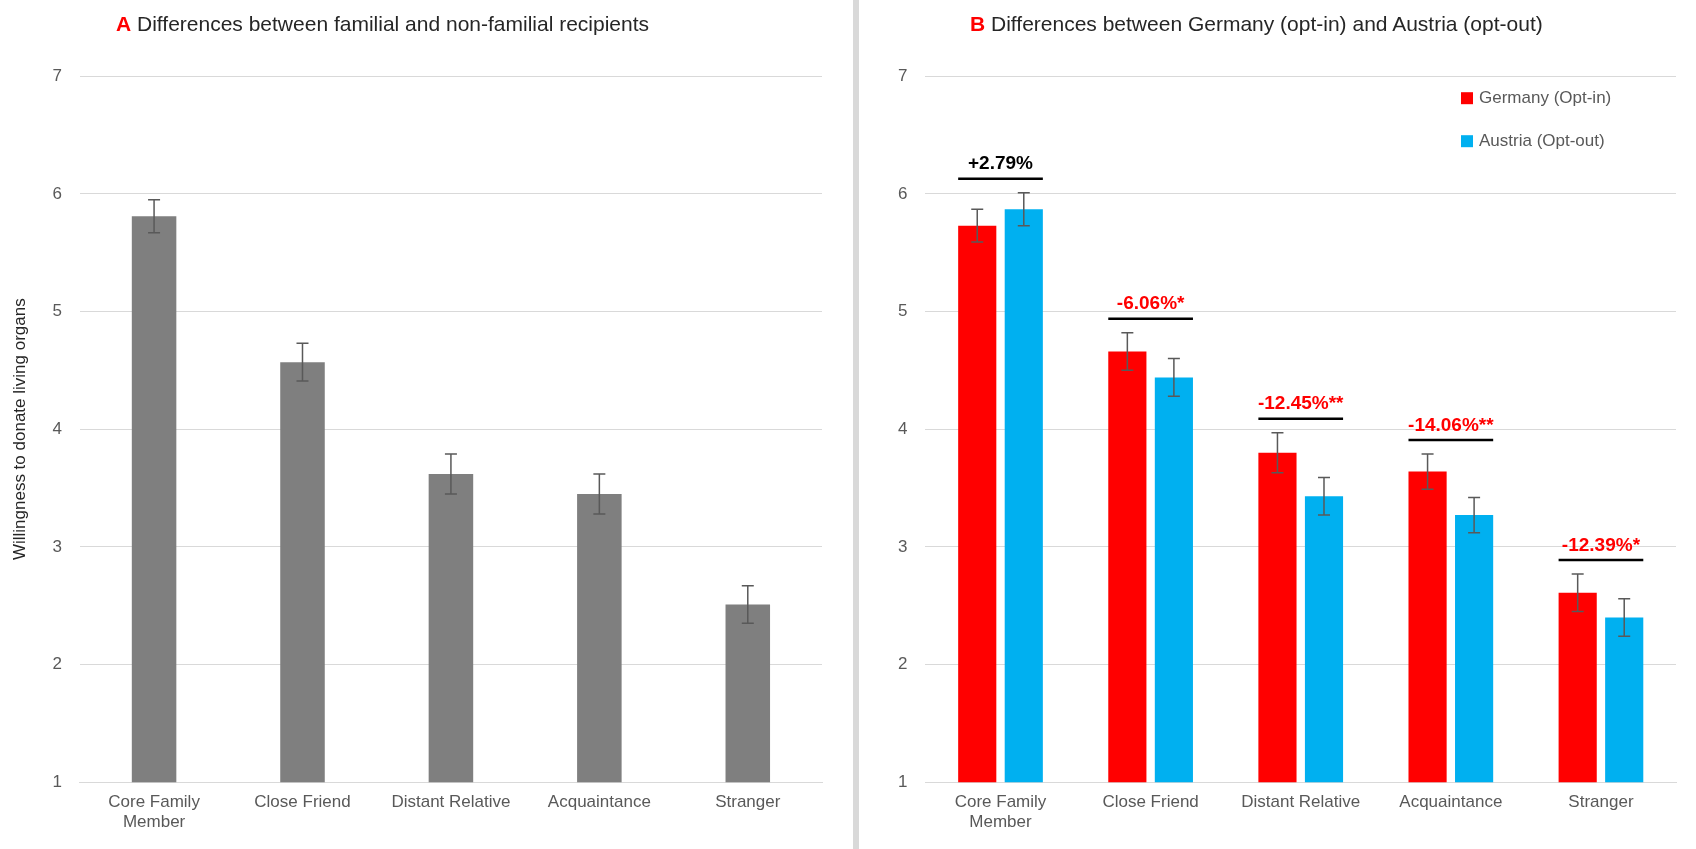  I want to click on annotation: +2.79%, so click(1001, 163).